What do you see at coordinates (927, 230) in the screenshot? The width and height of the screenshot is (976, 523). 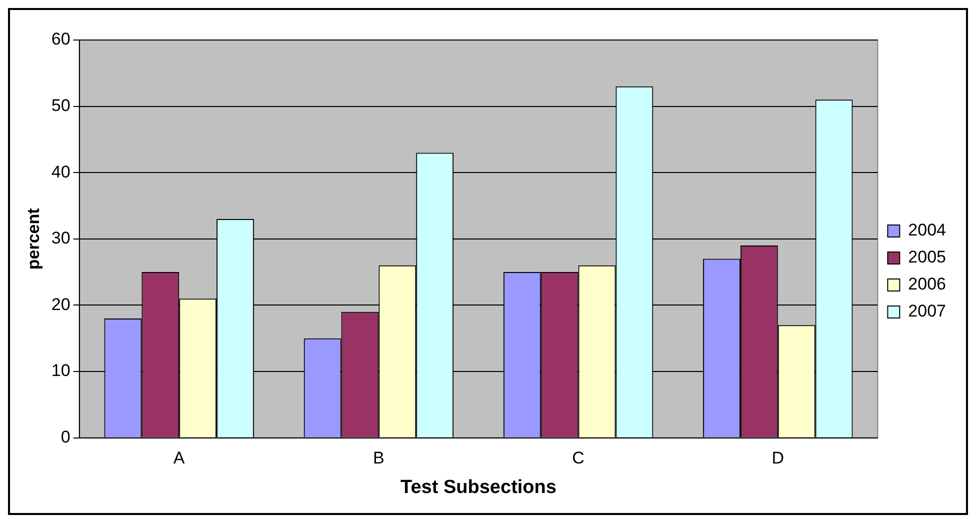 I see `legend-label: 2004` at bounding box center [927, 230].